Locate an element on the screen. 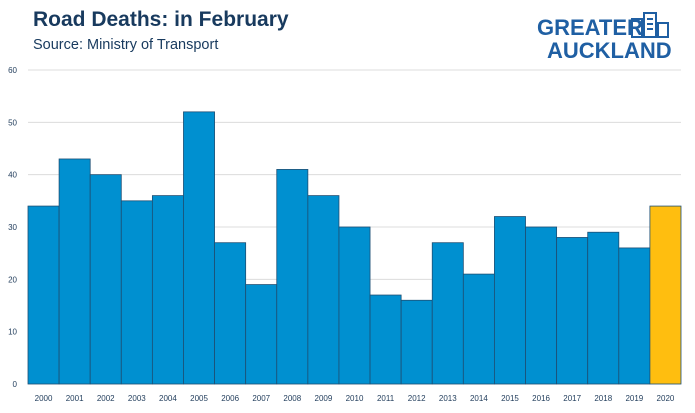  y-axis-tick-labels: 0 10 20 30 40 50 60 is located at coordinates (12, 227).